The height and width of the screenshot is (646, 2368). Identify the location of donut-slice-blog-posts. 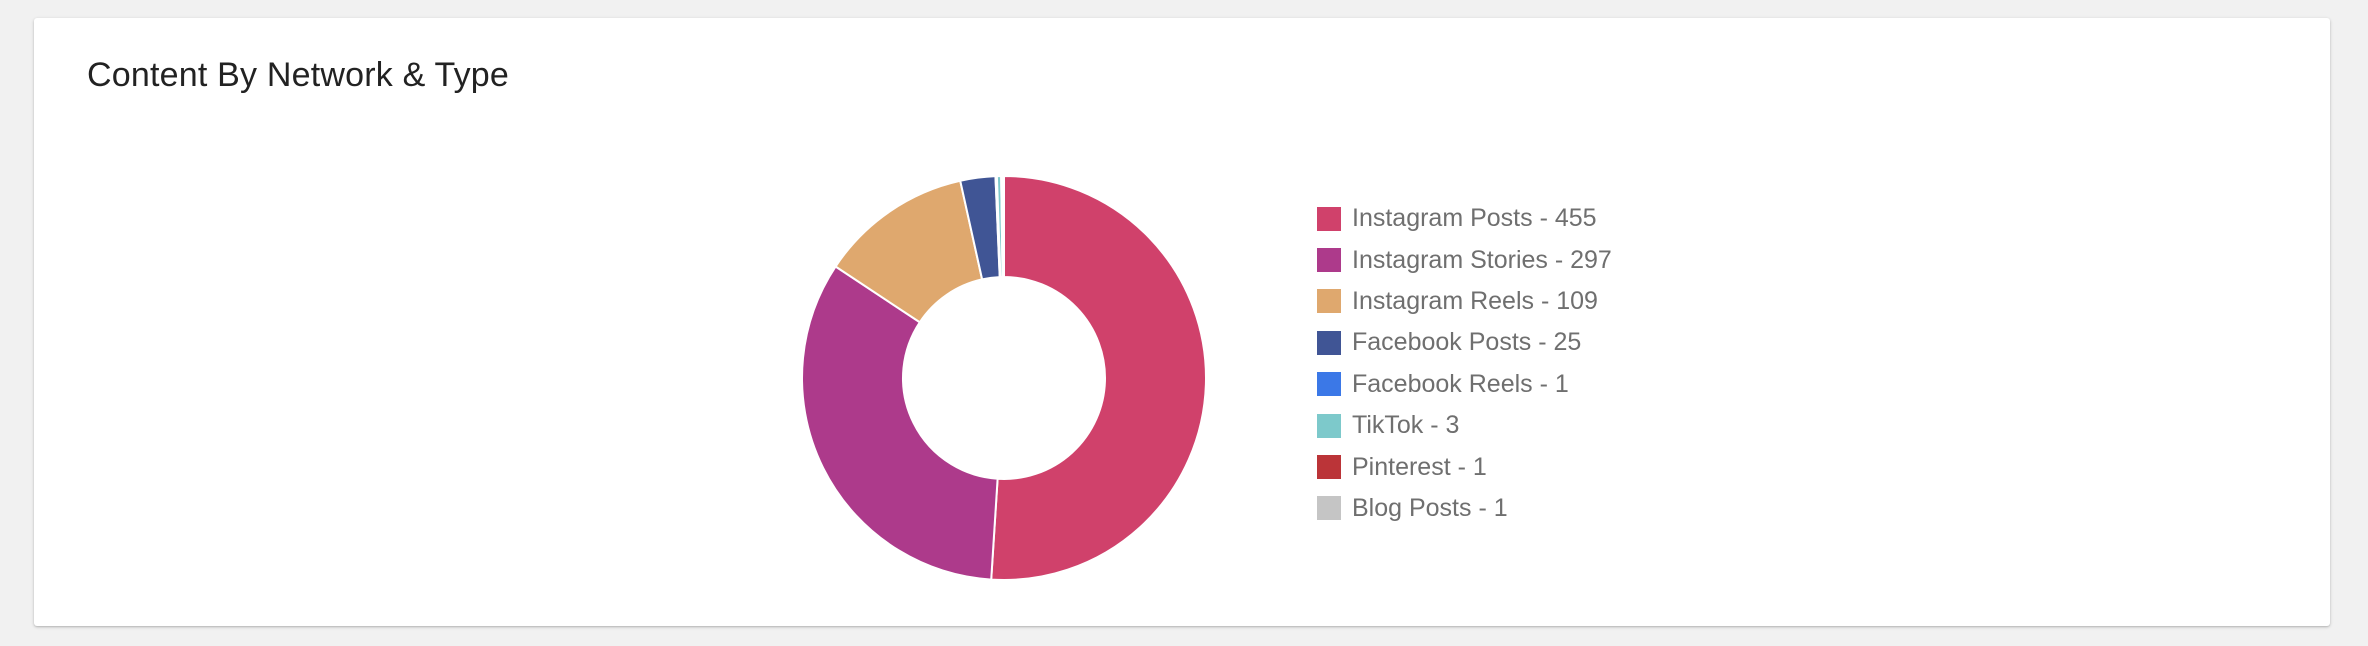
(1003, 226).